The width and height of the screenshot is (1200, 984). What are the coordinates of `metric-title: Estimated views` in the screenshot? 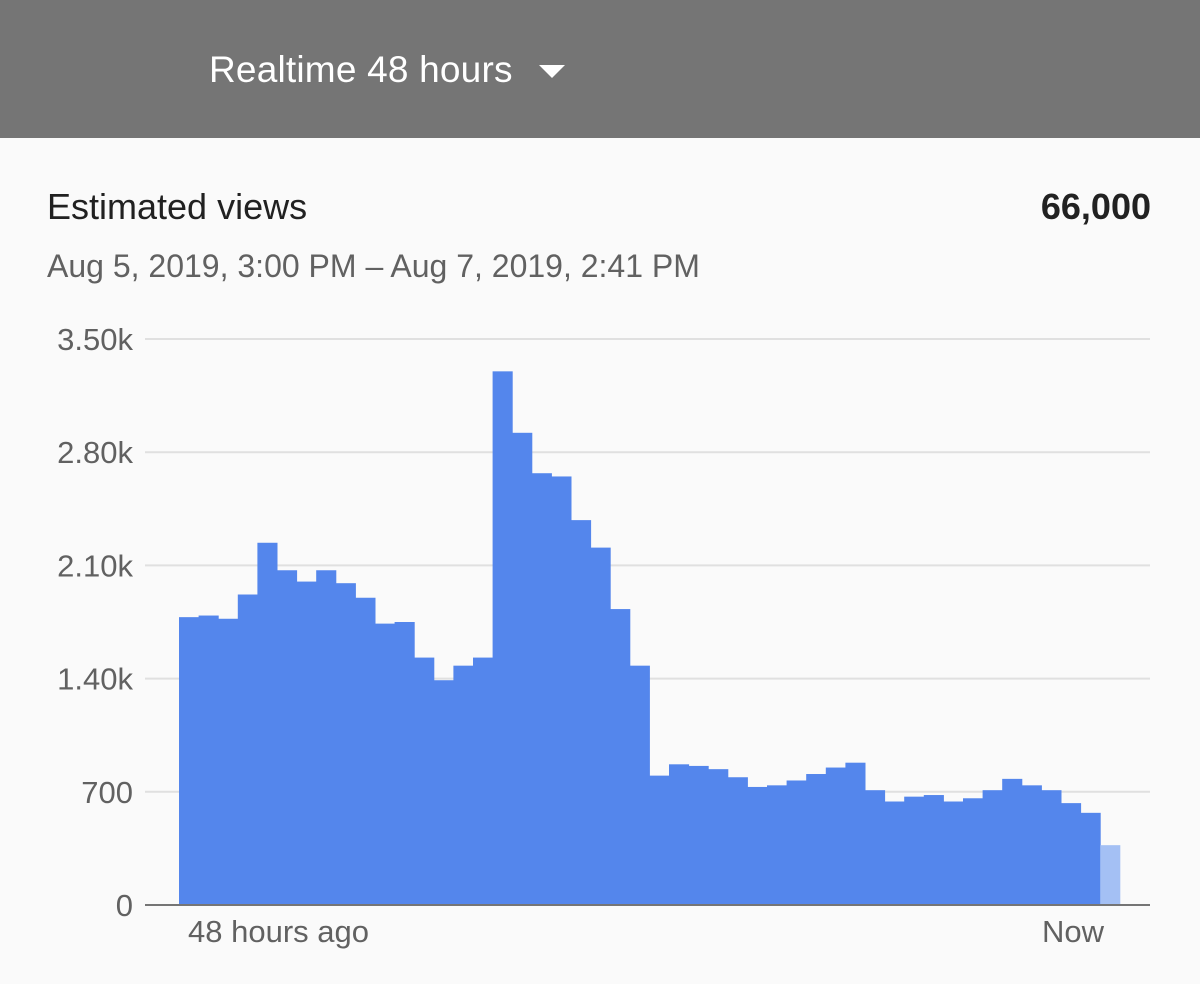 It's located at (177, 206).